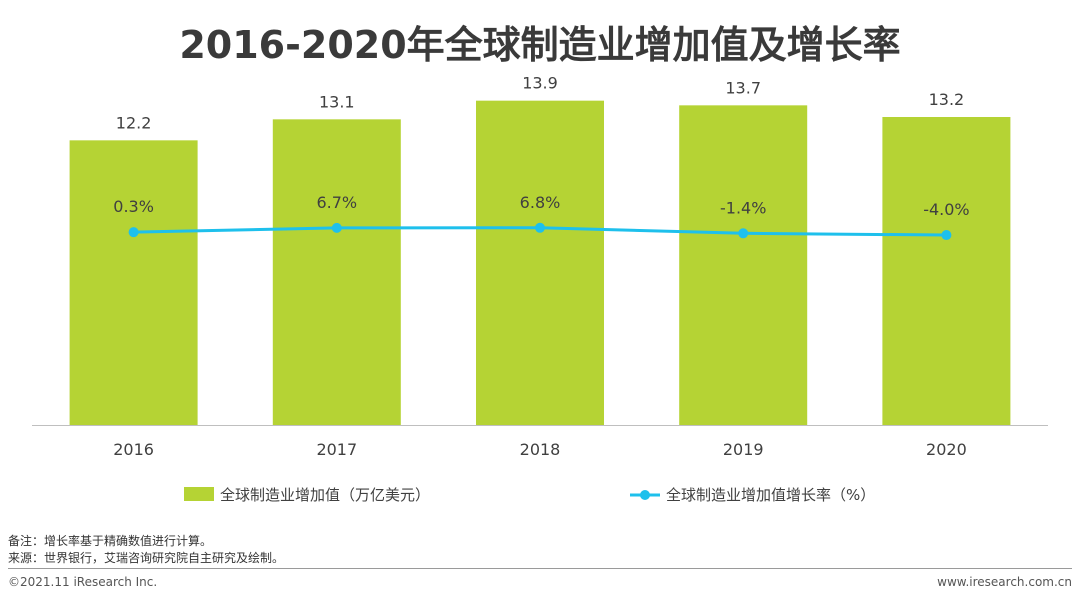 The height and width of the screenshot is (603, 1080). Describe the element at coordinates (134, 122) in the screenshot. I see `bar-label-2016: 12.2` at that location.